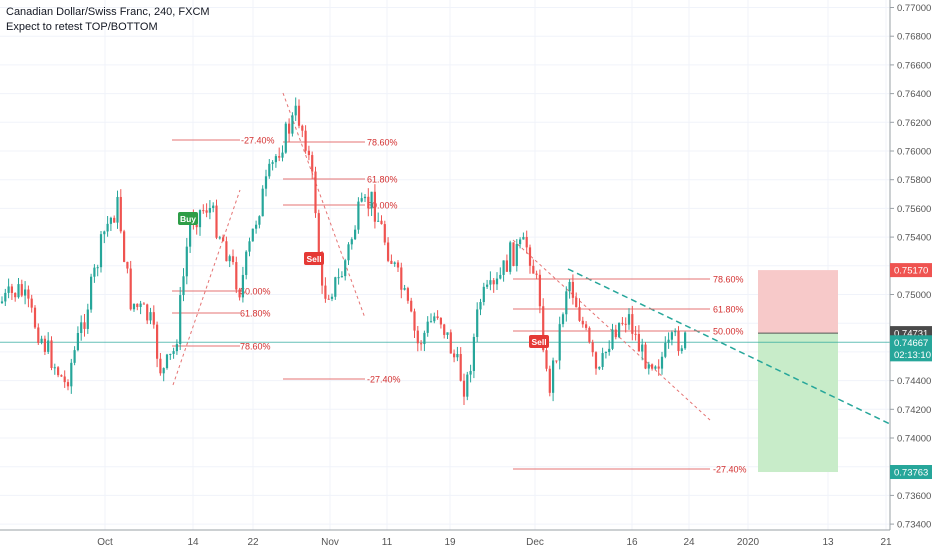 This screenshot has height=550, width=932. What do you see at coordinates (748, 542) in the screenshot?
I see `x-tick-label: 2020` at bounding box center [748, 542].